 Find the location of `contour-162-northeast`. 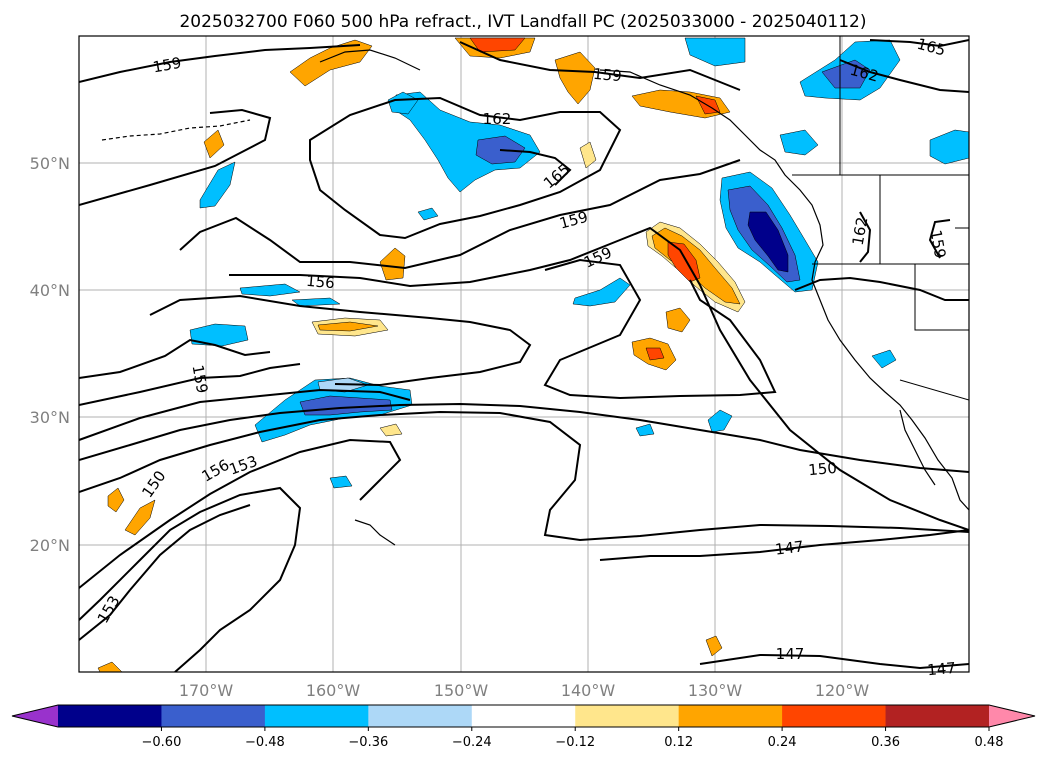

contour-162-northeast is located at coordinates (904, 76).